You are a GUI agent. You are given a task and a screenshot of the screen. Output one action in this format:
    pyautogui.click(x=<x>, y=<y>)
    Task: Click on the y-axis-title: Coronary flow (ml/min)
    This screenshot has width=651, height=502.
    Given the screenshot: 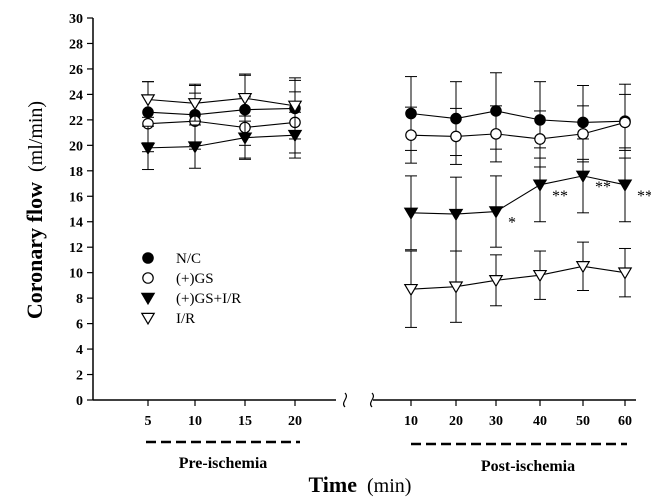 What is the action you would take?
    pyautogui.click(x=34, y=210)
    